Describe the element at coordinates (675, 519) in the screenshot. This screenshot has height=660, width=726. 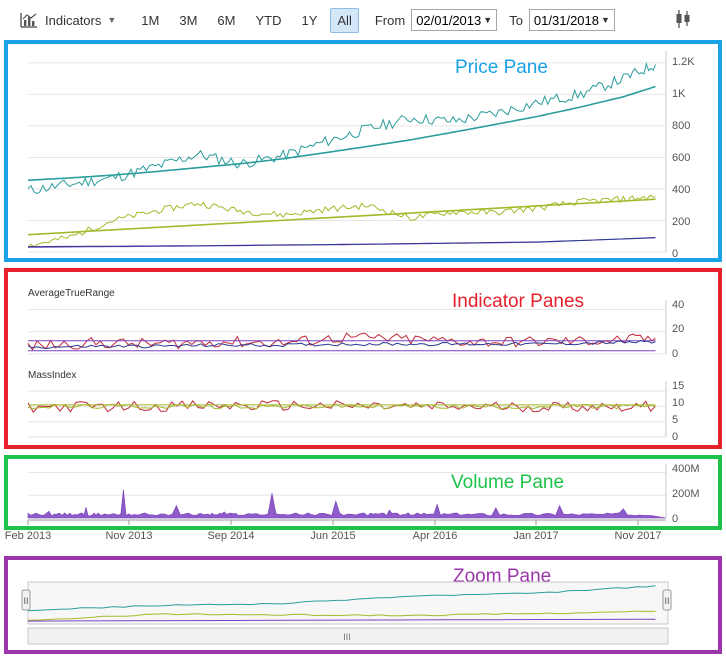
I see `volume-tick: 0` at that location.